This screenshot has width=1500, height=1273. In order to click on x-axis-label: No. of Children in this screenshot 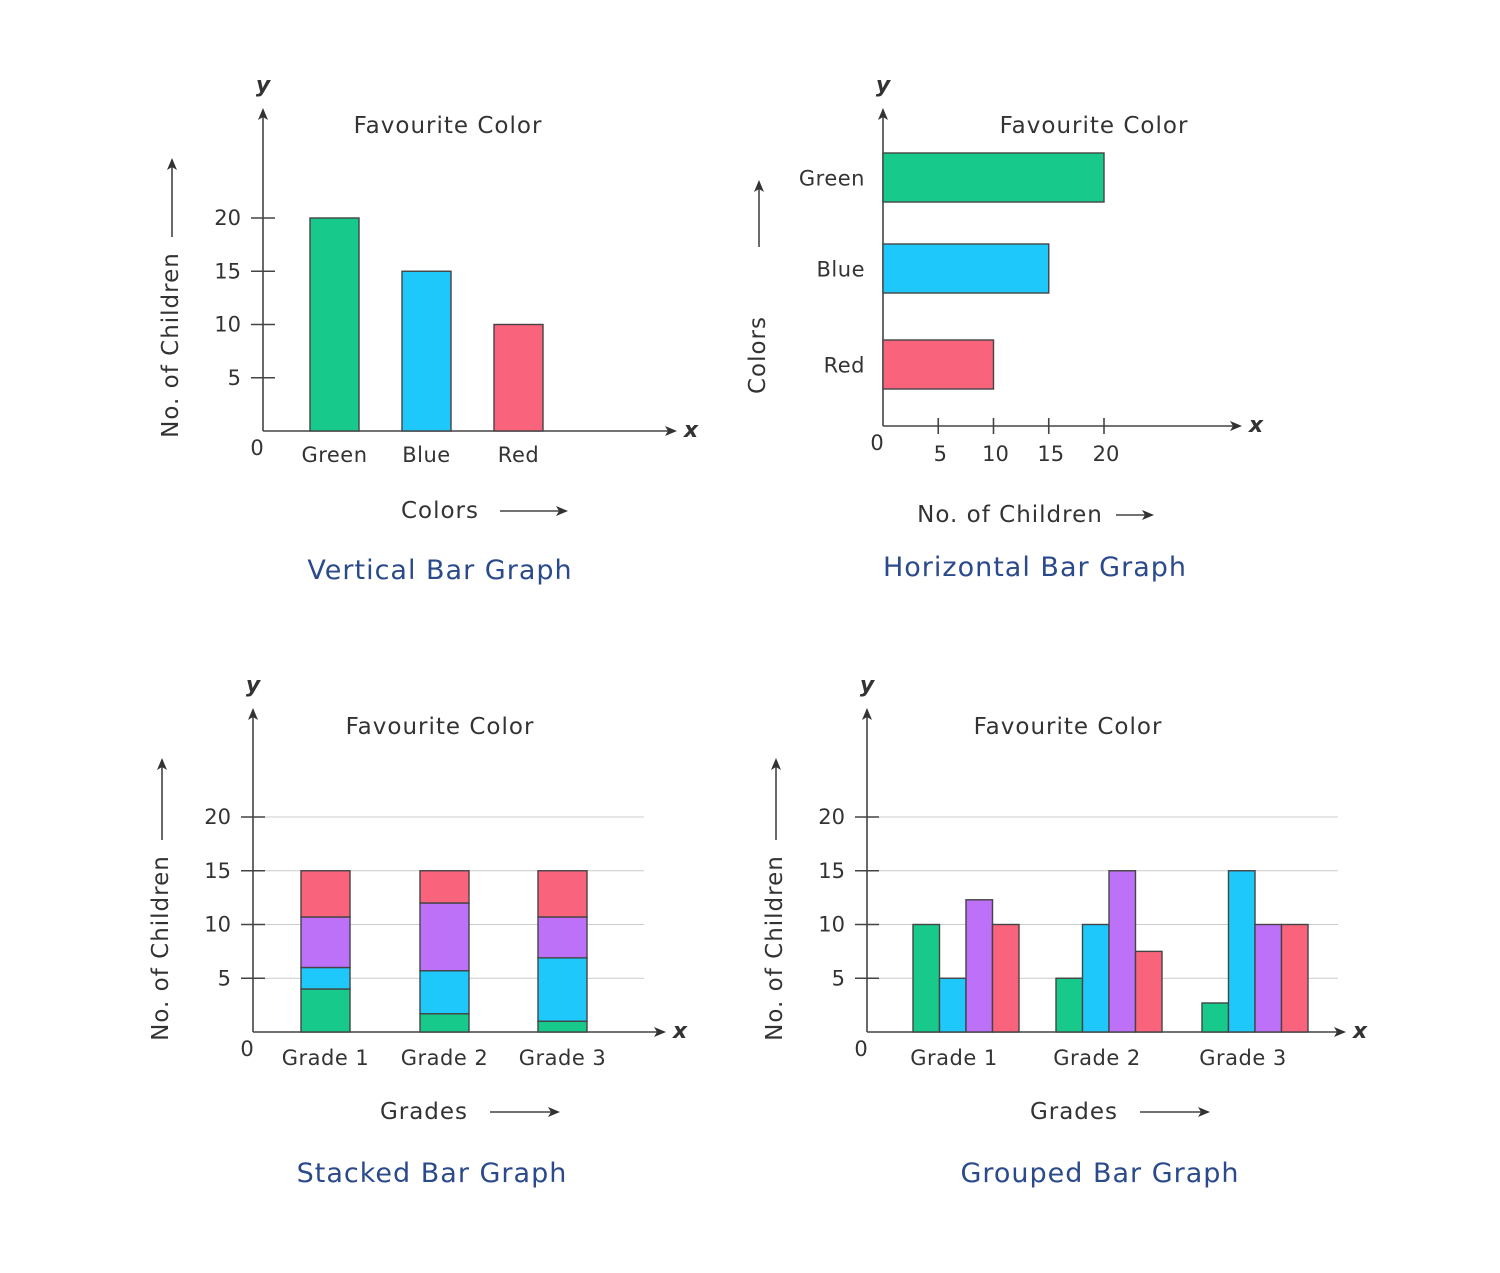, I will do `click(1010, 515)`.